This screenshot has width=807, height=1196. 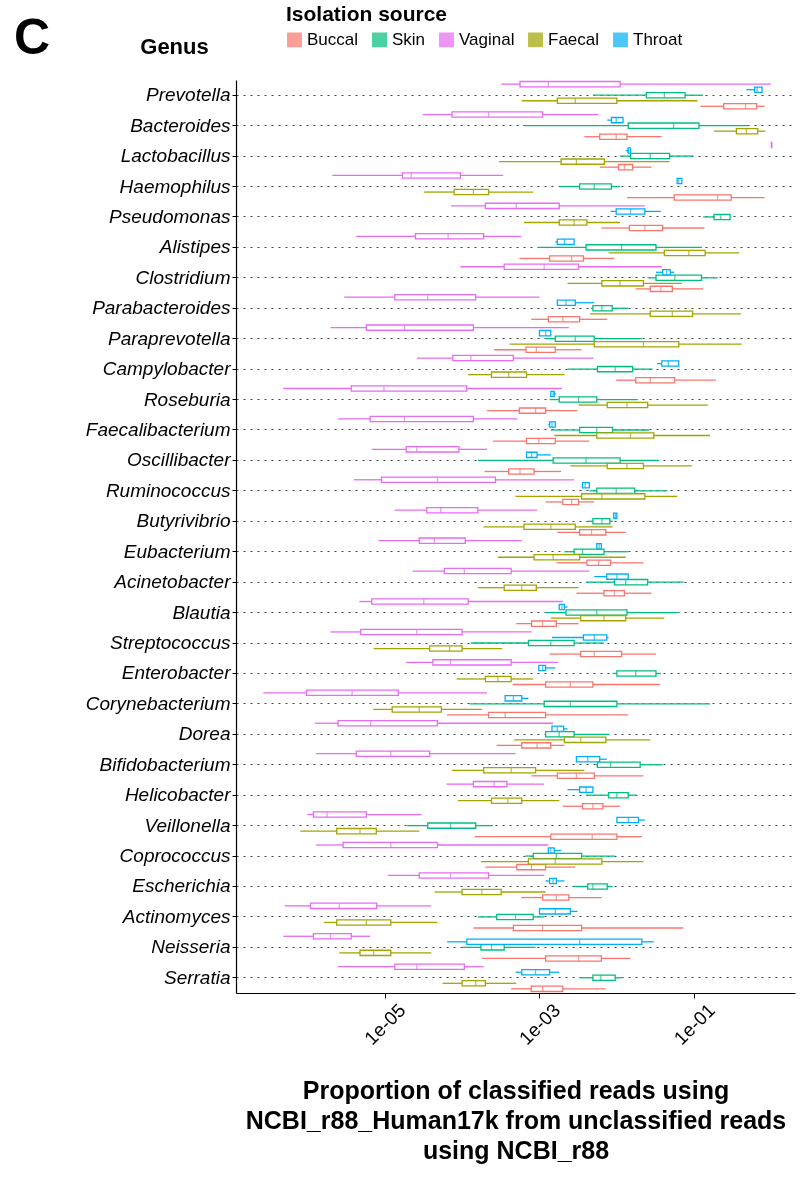 What do you see at coordinates (487, 39) in the screenshot?
I see `legend-label: Vaginal` at bounding box center [487, 39].